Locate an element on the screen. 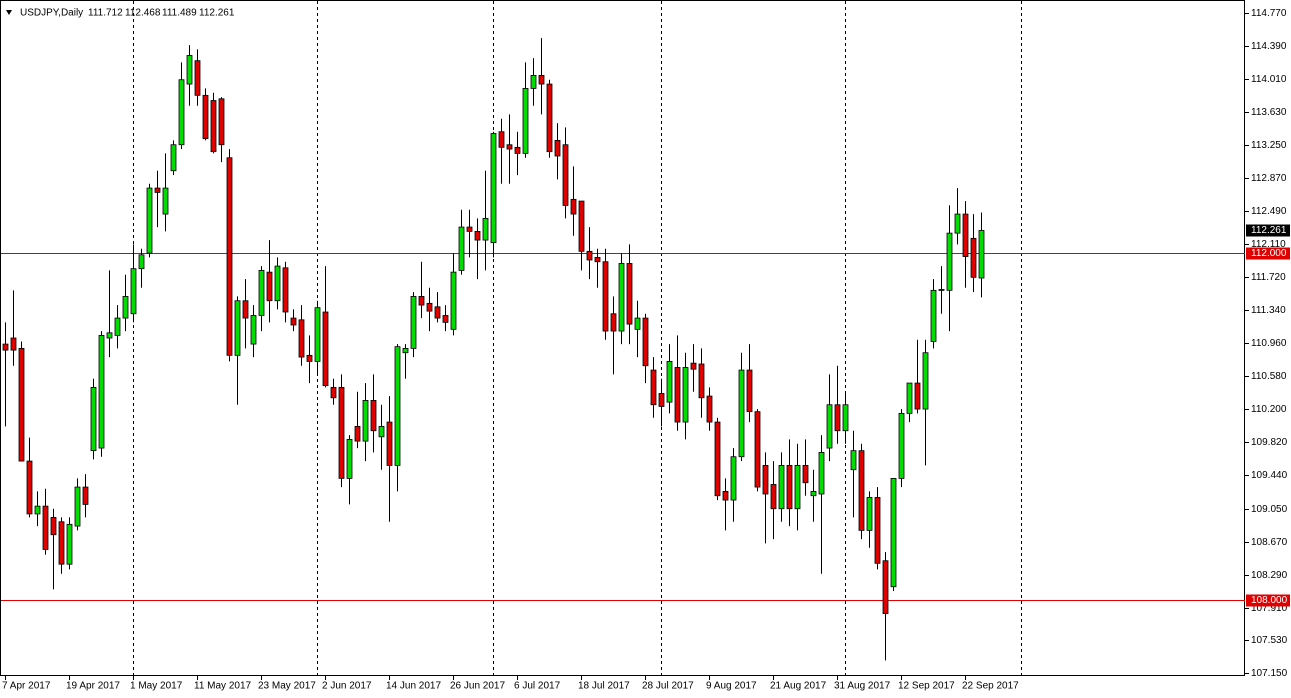 The height and width of the screenshot is (698, 1291). x-tick-label: 9 Aug 2017 is located at coordinates (731, 686).